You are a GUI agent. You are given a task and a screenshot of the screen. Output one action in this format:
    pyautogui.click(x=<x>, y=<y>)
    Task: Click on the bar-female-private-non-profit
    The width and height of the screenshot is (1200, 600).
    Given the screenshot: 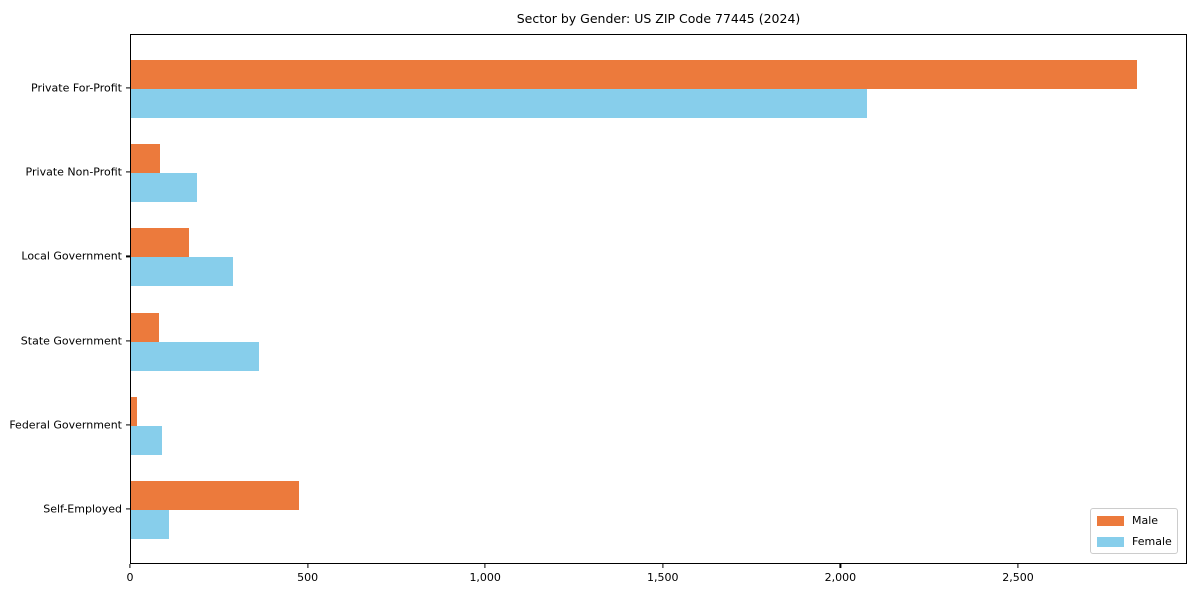 What is the action you would take?
    pyautogui.click(x=164, y=188)
    